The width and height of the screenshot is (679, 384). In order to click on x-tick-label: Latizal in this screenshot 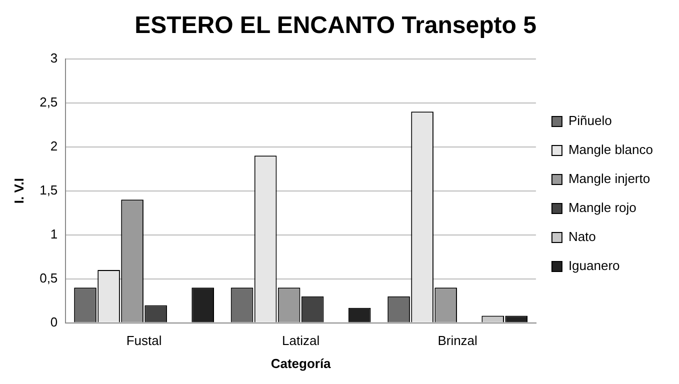, I will do `click(301, 340)`.